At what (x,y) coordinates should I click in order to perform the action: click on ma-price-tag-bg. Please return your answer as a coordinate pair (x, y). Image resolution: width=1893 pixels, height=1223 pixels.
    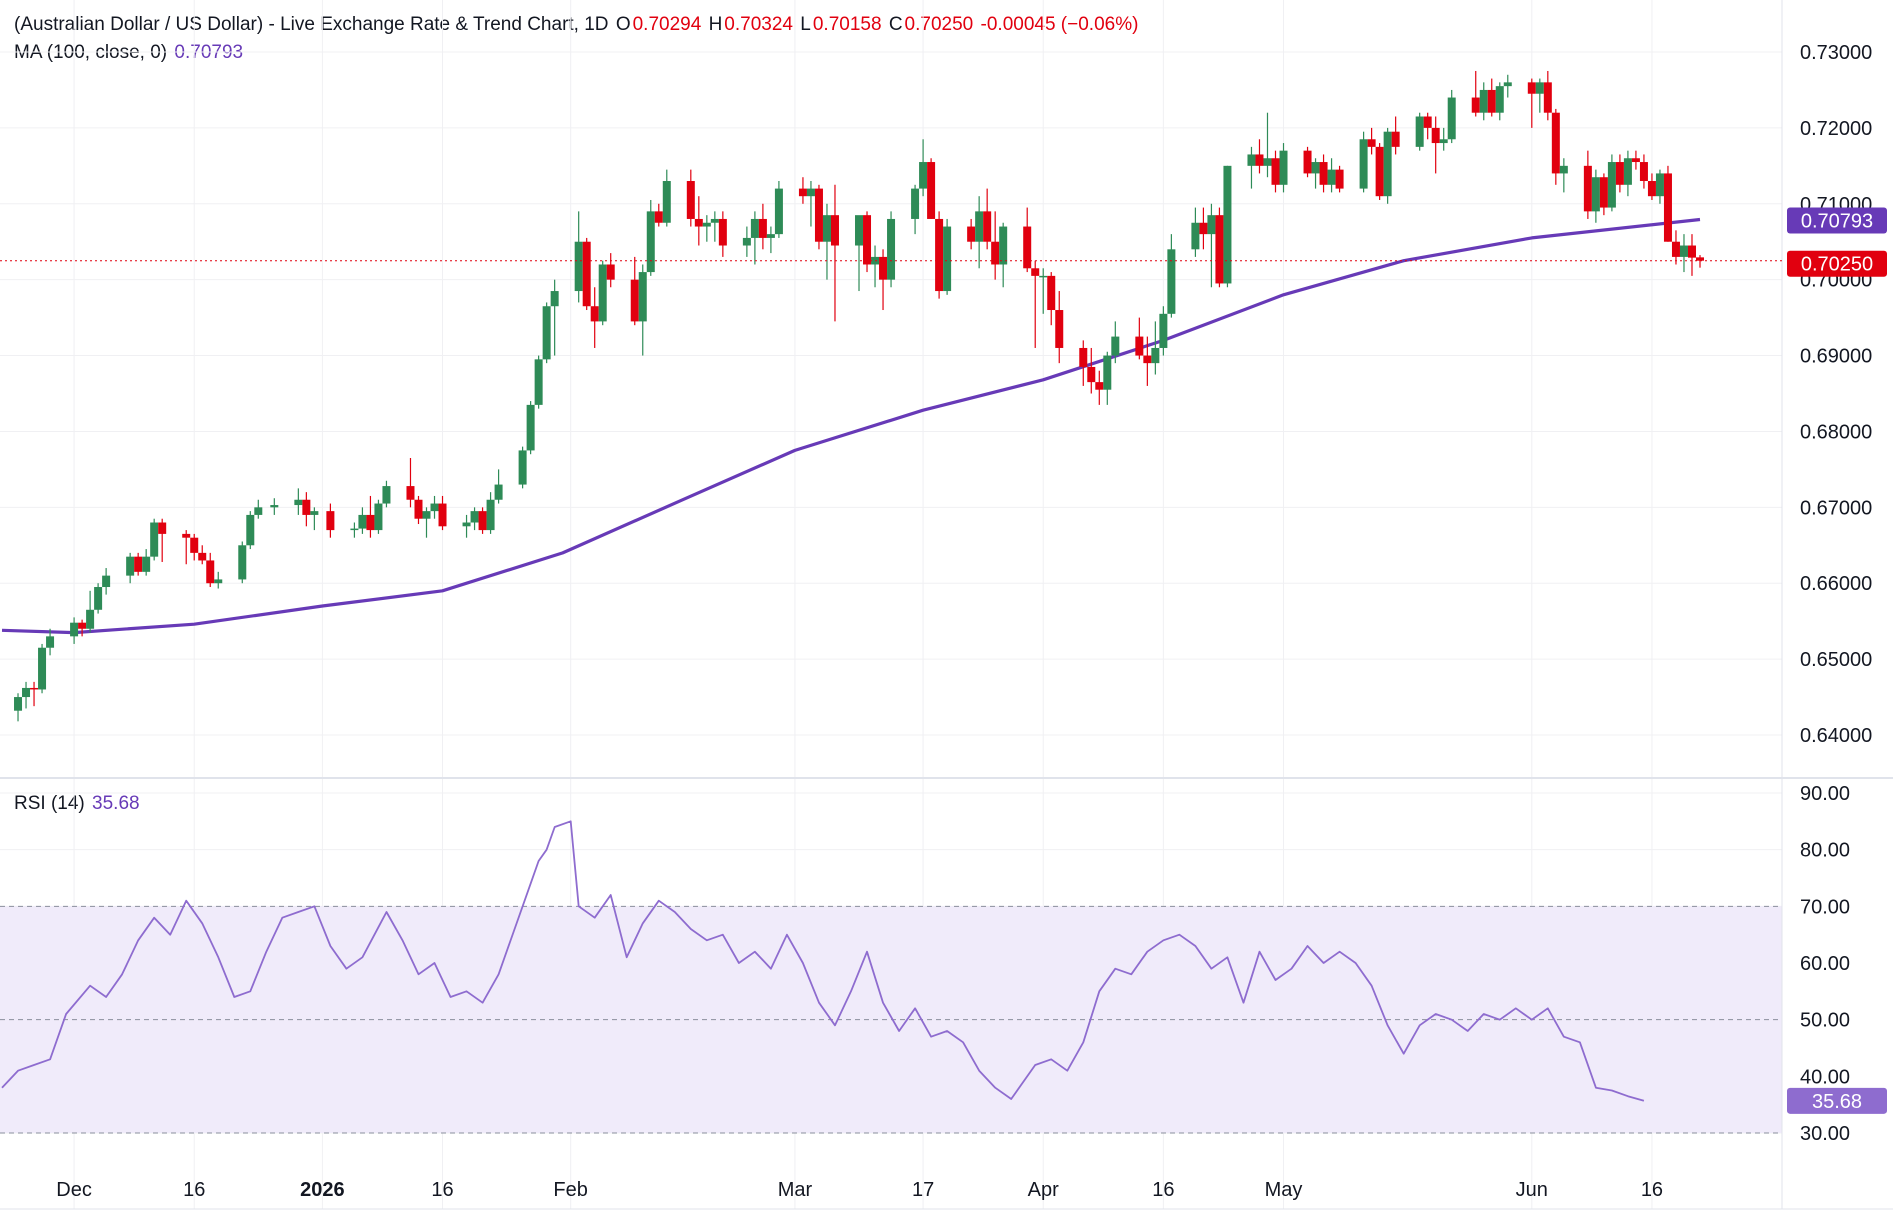
    Looking at the image, I should click on (1837, 220).